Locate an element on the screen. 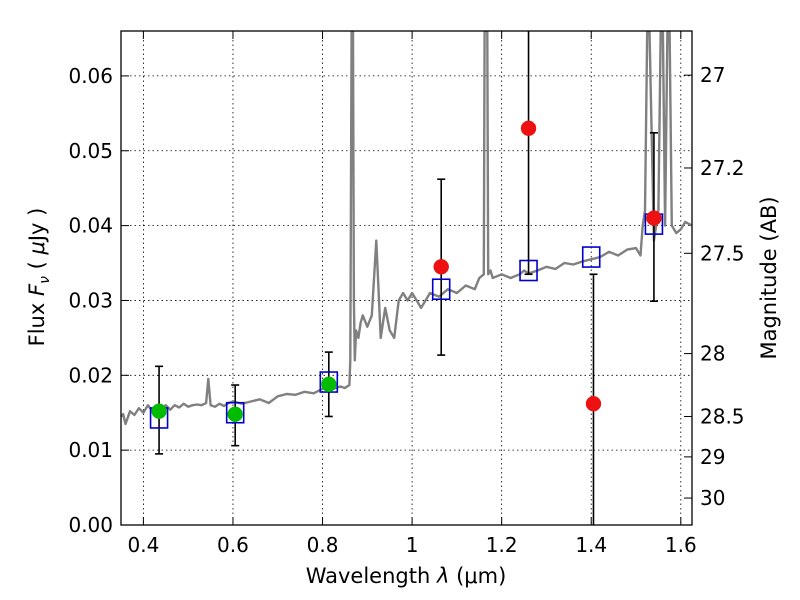 The height and width of the screenshot is (600, 800). x-axis-title: Wavelength λ (μm) is located at coordinates (406, 576).